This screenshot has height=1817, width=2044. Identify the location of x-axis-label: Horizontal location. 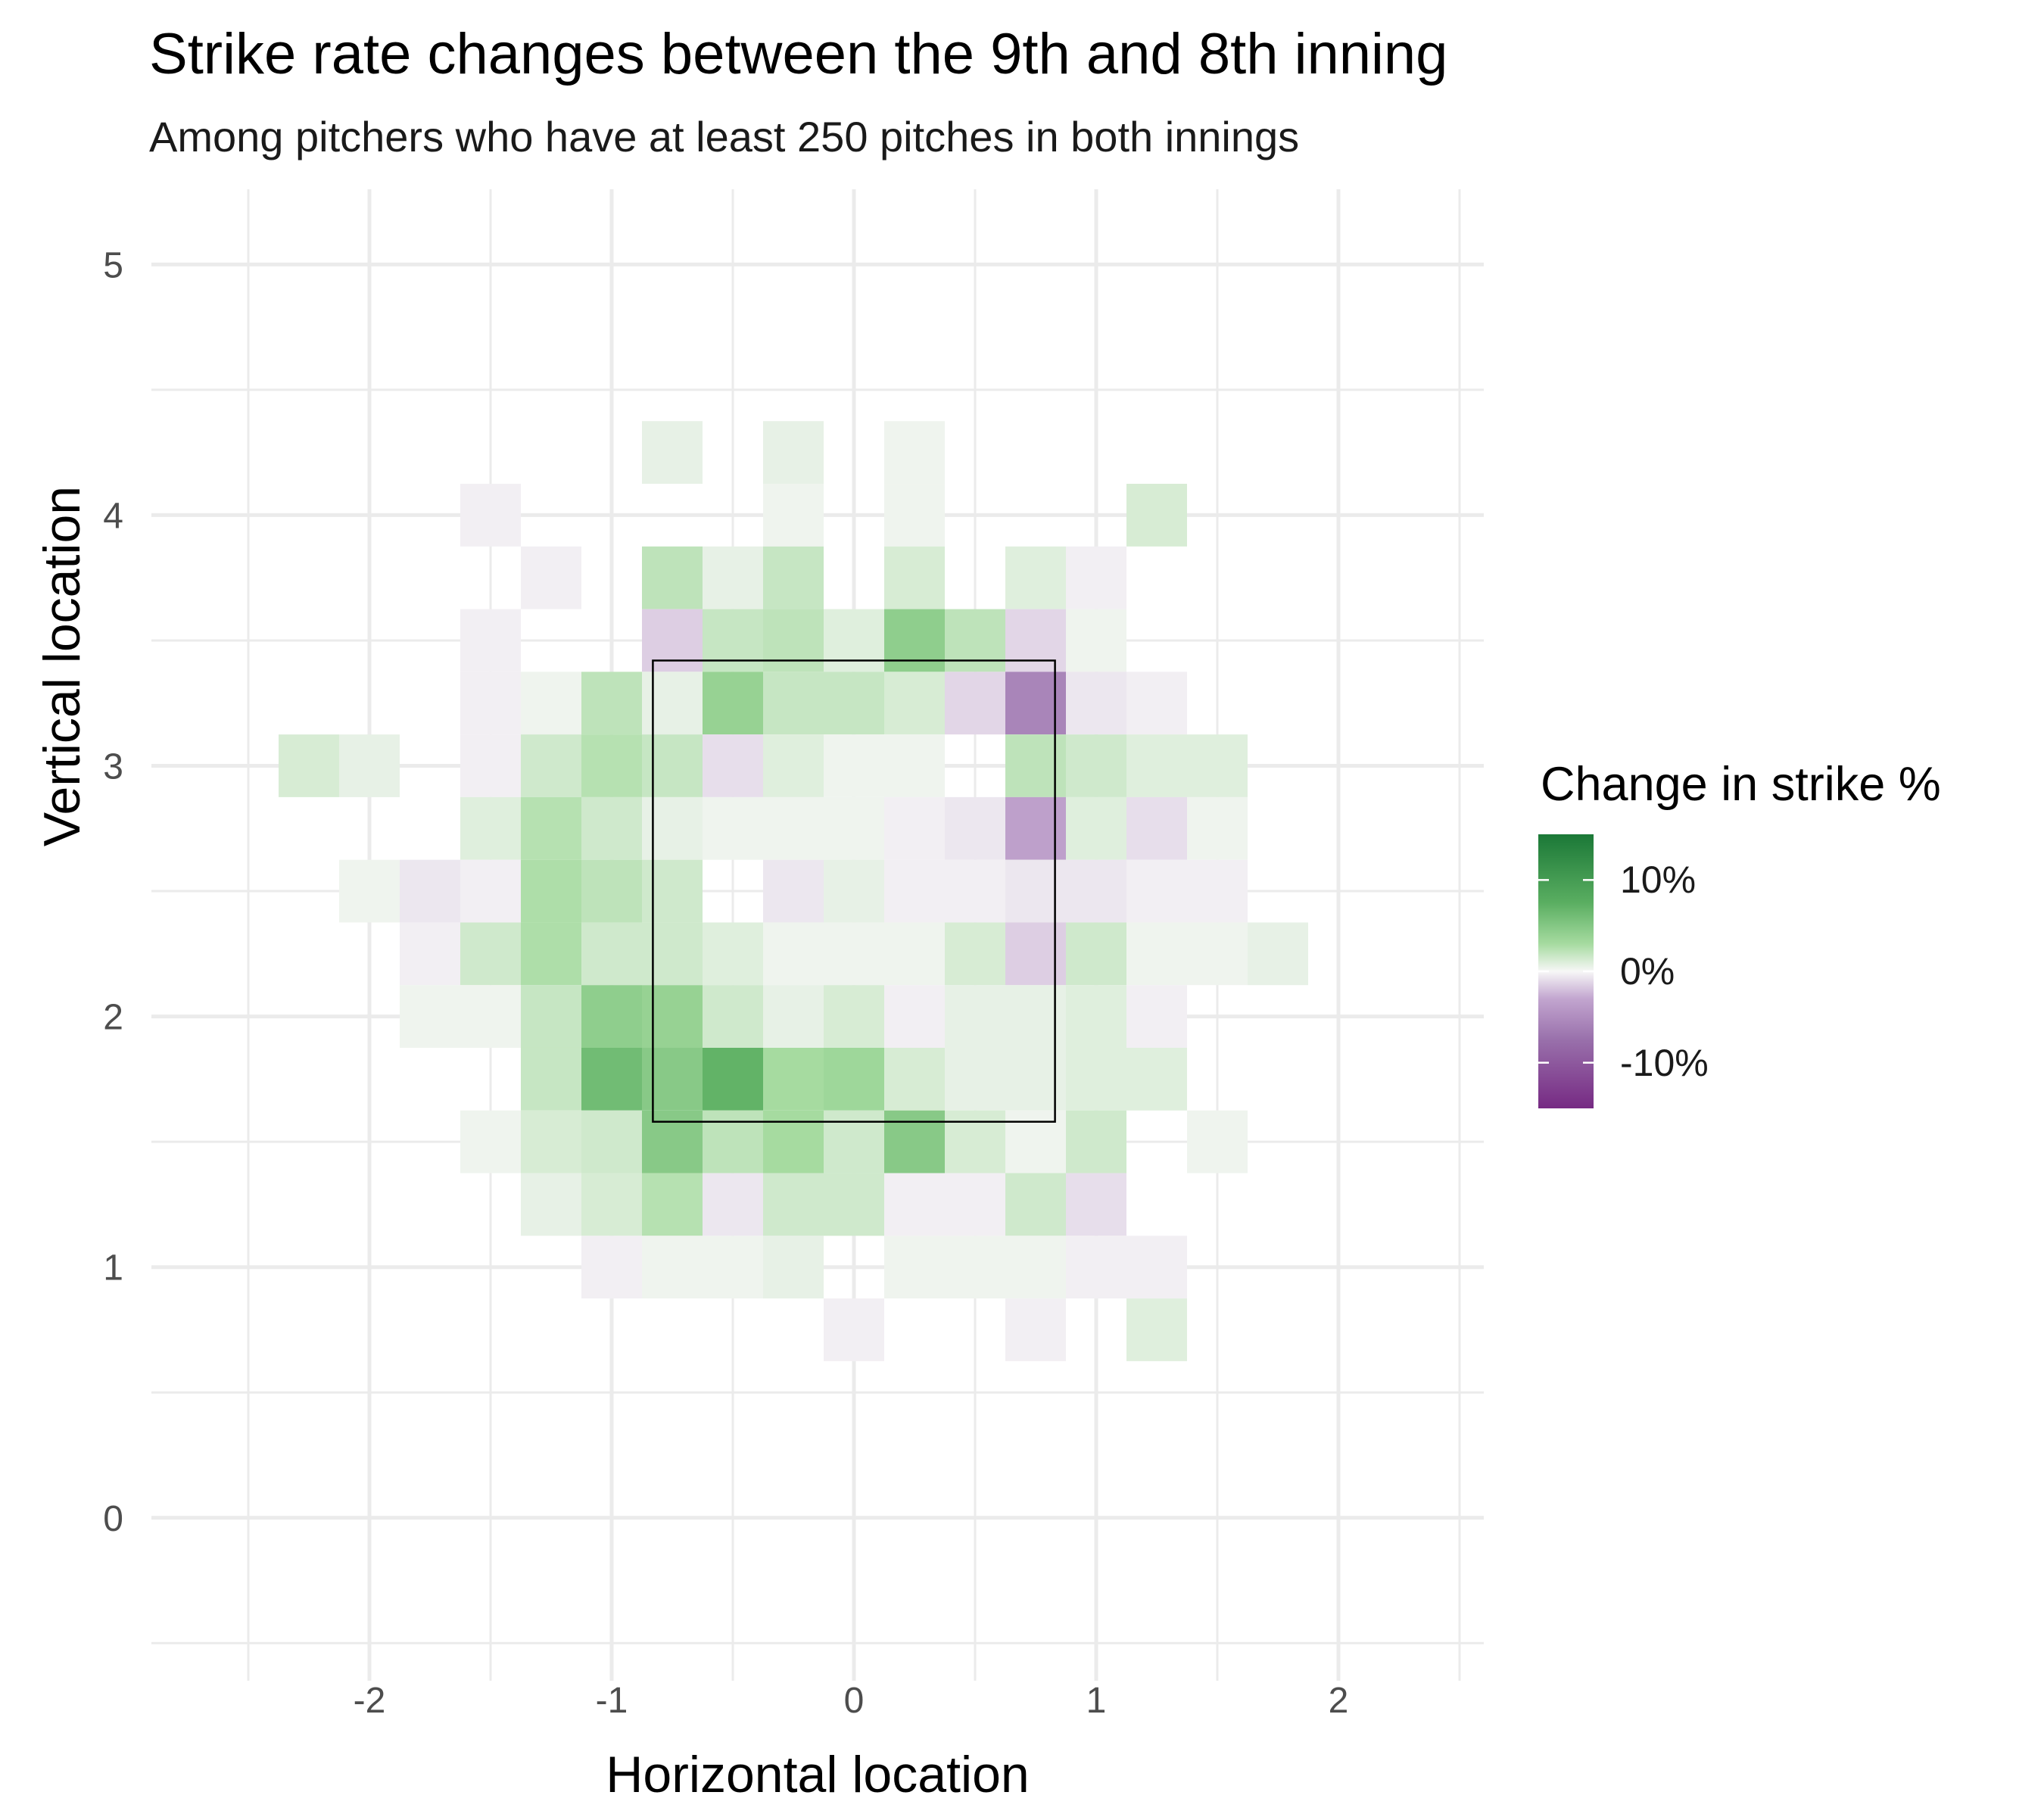
(818, 1774).